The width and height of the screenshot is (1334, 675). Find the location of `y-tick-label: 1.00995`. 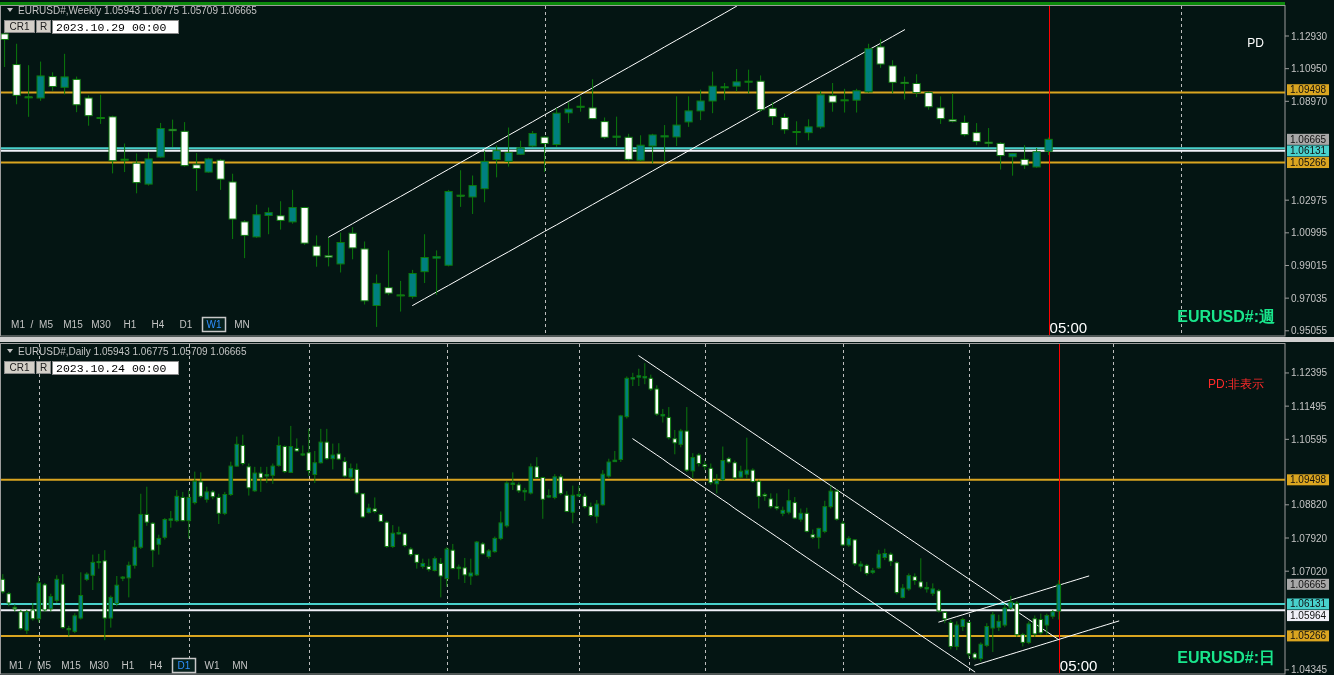

y-tick-label: 1.00995 is located at coordinates (1309, 233).